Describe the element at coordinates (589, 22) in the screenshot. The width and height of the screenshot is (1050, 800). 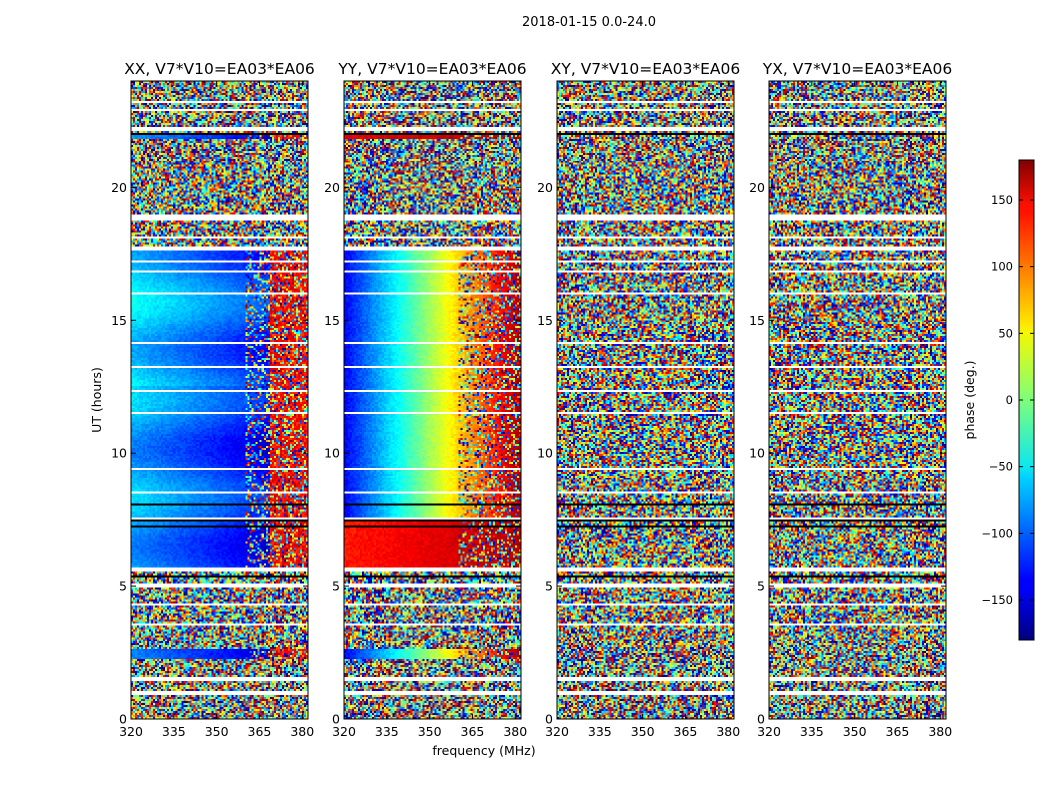
I see `figure-suptitle: 2018-01-15 0.0-24.0` at that location.